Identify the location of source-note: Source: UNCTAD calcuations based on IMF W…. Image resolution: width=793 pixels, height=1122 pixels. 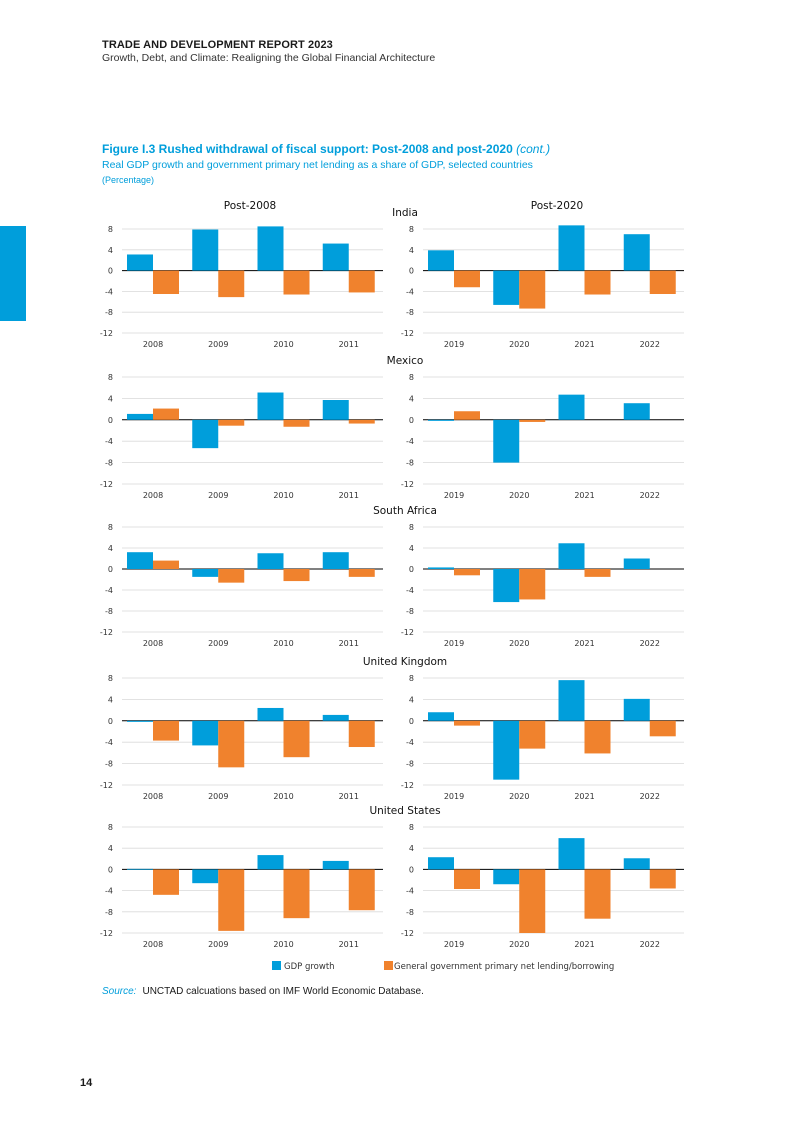
(263, 991).